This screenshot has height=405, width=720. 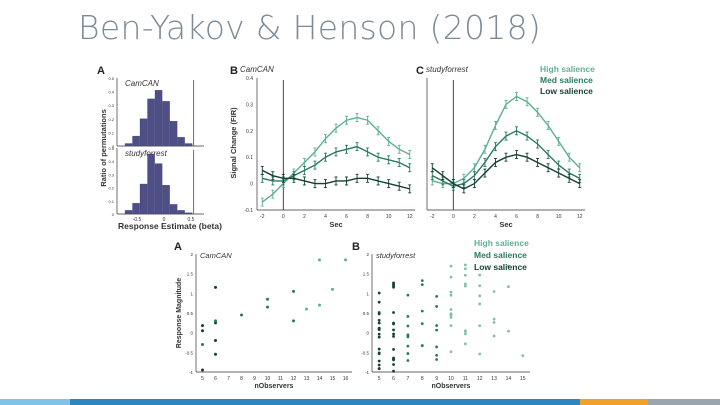 I want to click on scatter-5-xtick: 12, so click(x=480, y=379).